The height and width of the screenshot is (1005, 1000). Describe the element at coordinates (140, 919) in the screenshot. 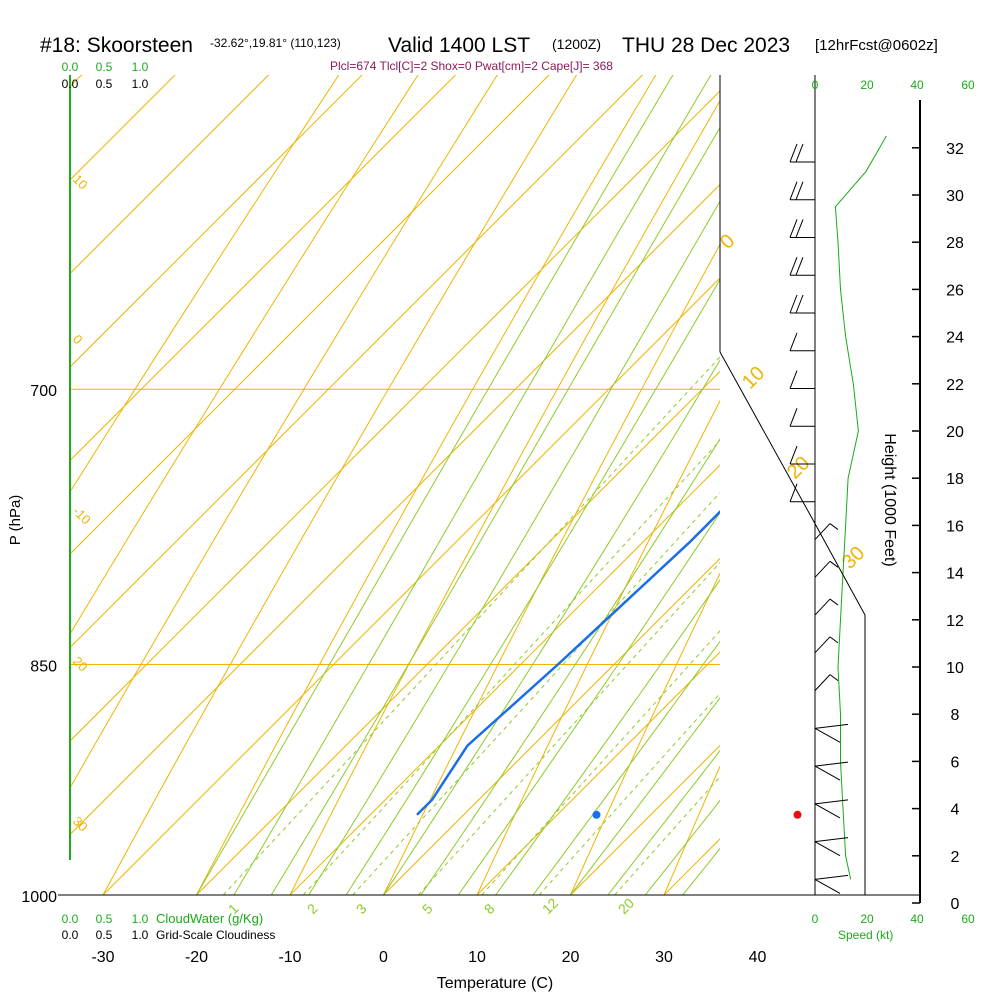

I see `cloudwater-scale-bottom: 1.0` at that location.